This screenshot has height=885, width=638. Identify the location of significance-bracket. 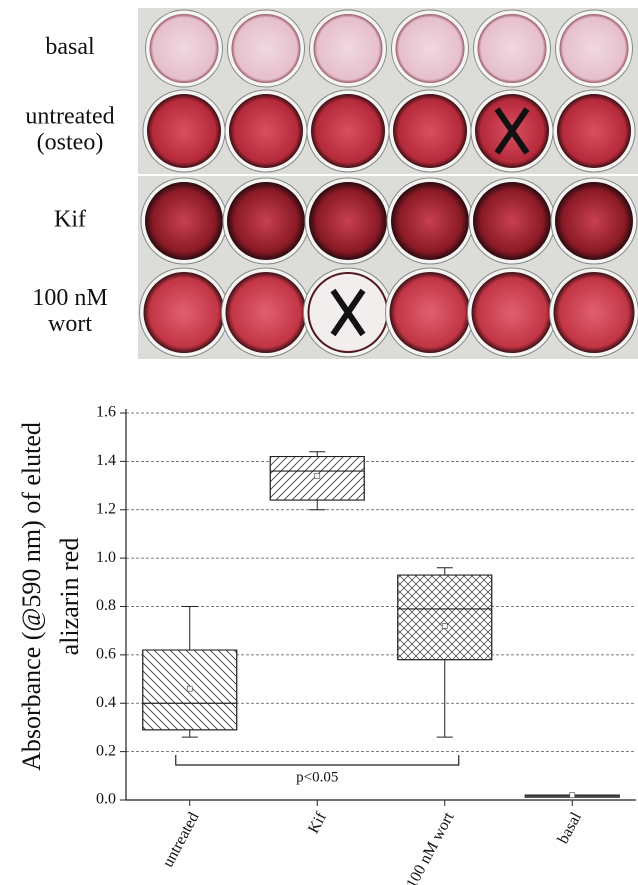
(317, 760).